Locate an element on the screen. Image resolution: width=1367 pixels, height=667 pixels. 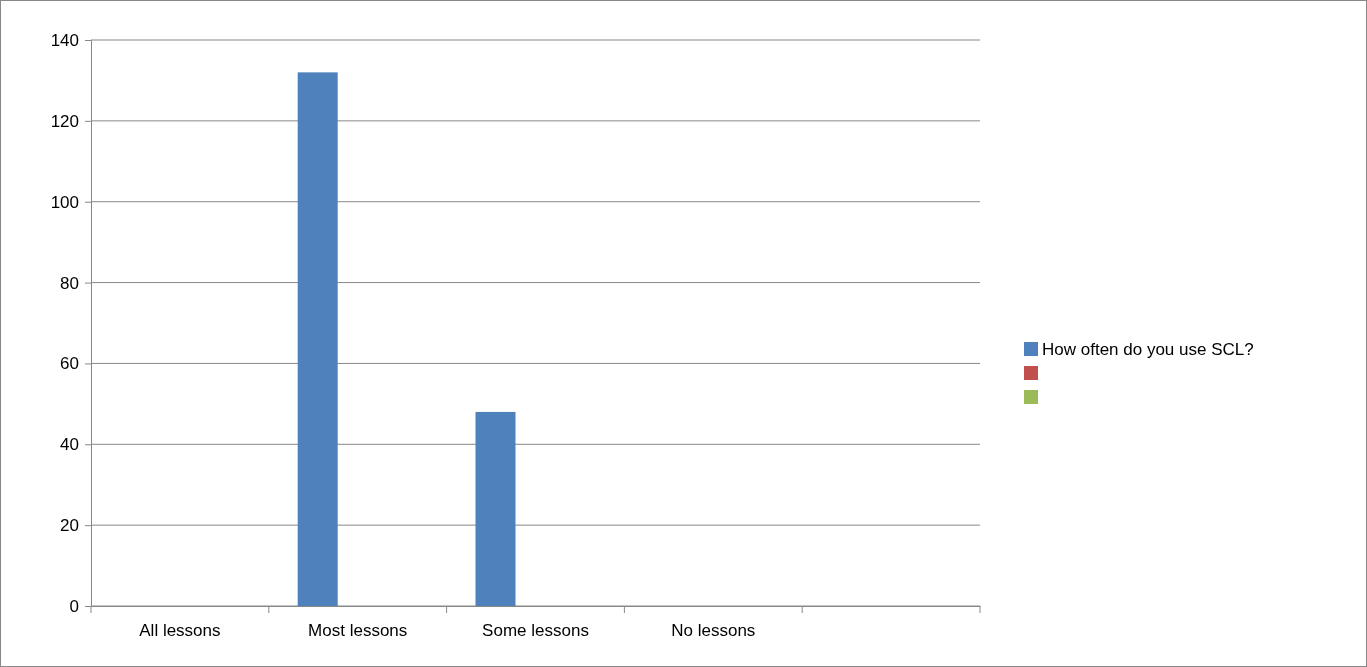
y-tick-label: 20 is located at coordinates (69, 526).